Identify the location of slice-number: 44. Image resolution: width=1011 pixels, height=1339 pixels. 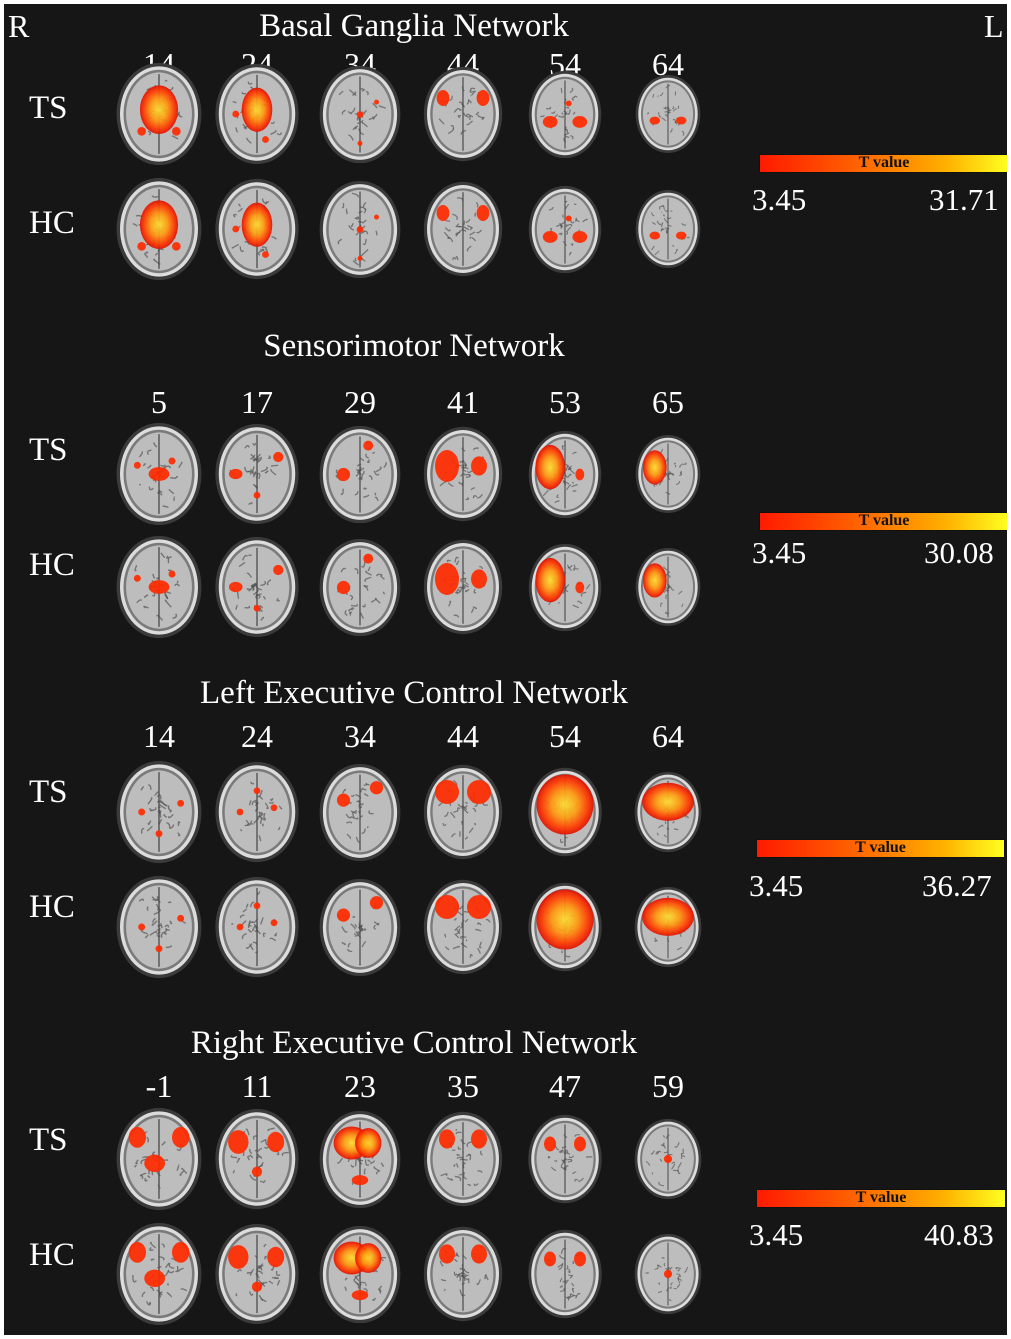
(463, 736).